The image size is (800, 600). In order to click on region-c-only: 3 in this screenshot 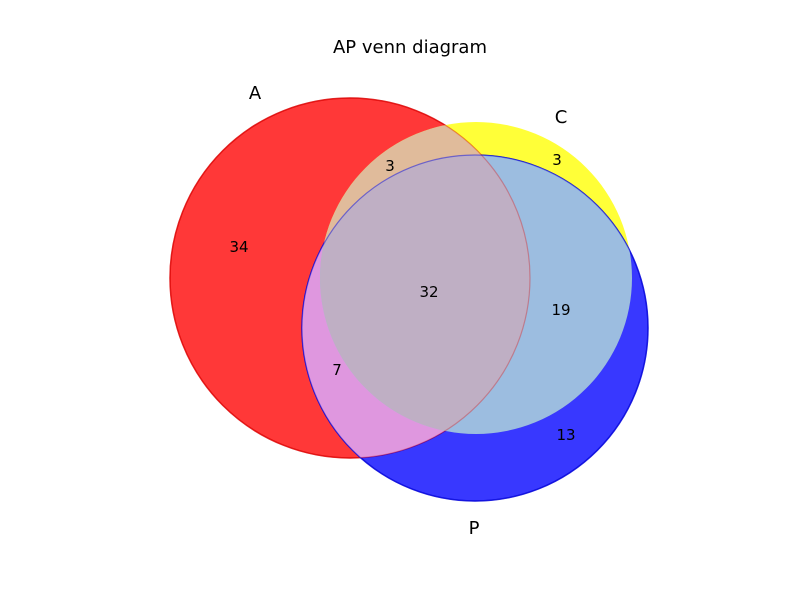, I will do `click(557, 160)`.